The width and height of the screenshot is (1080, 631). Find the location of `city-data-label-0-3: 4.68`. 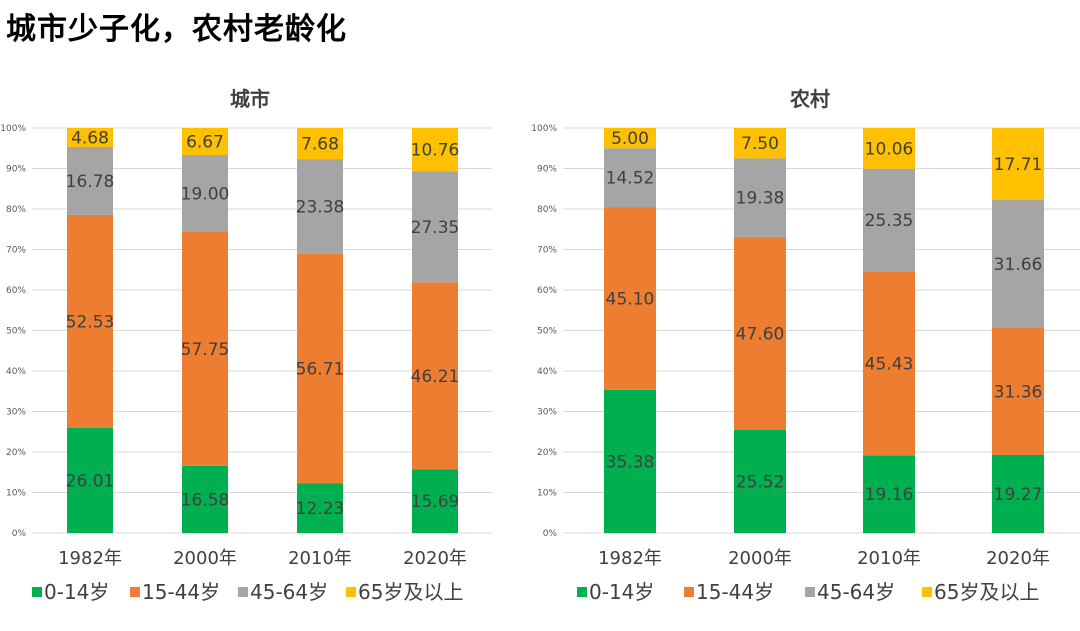

city-data-label-0-3: 4.68 is located at coordinates (90, 138).